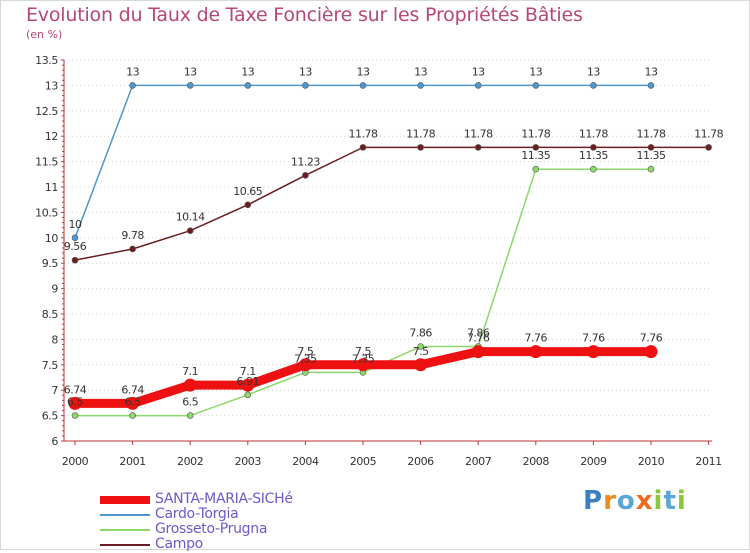  I want to click on x-tick-label: 2000, so click(75, 461).